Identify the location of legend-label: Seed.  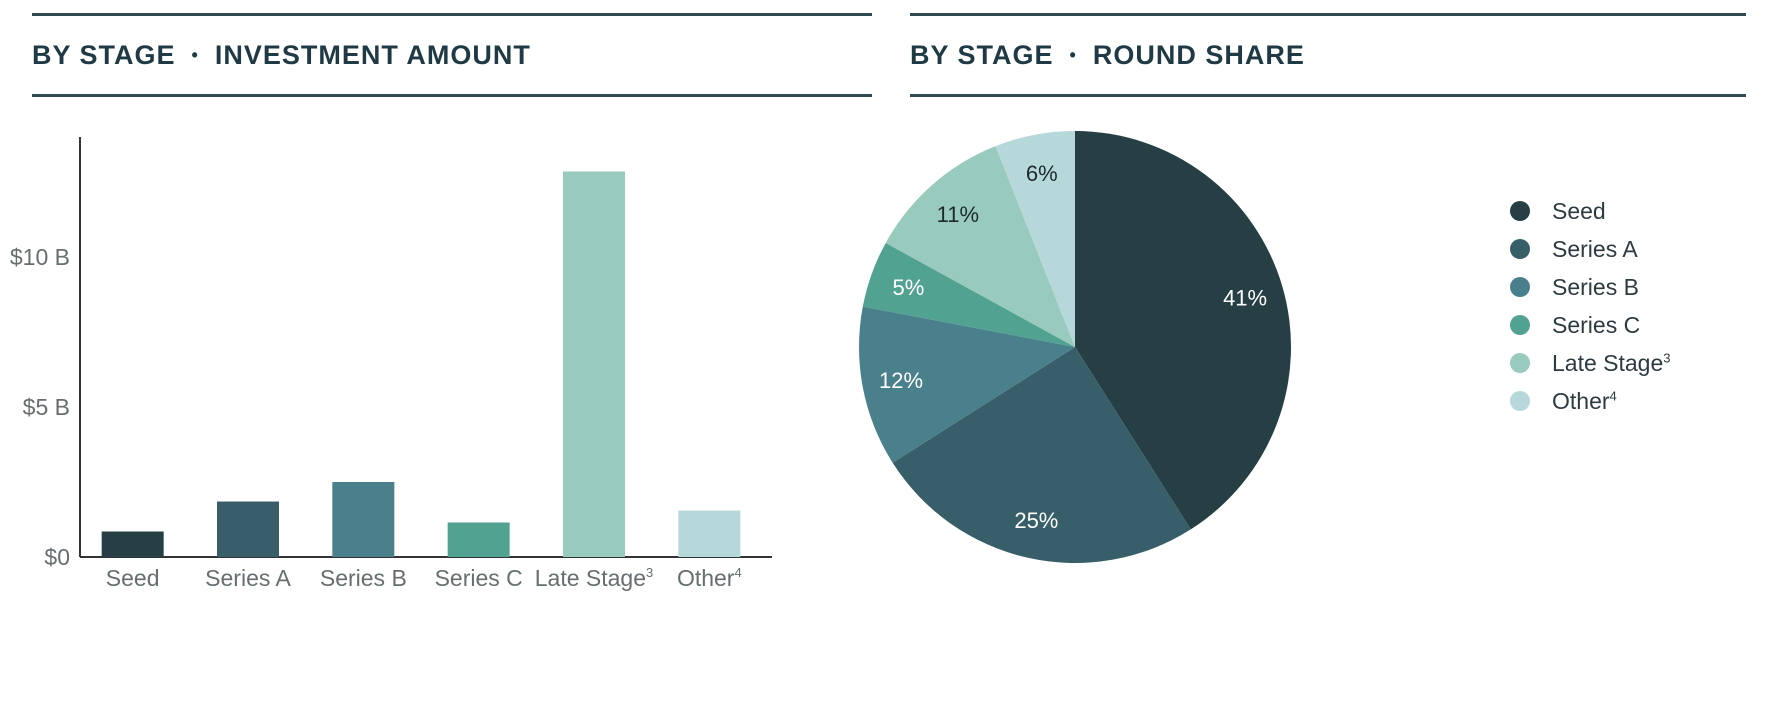
(1579, 210).